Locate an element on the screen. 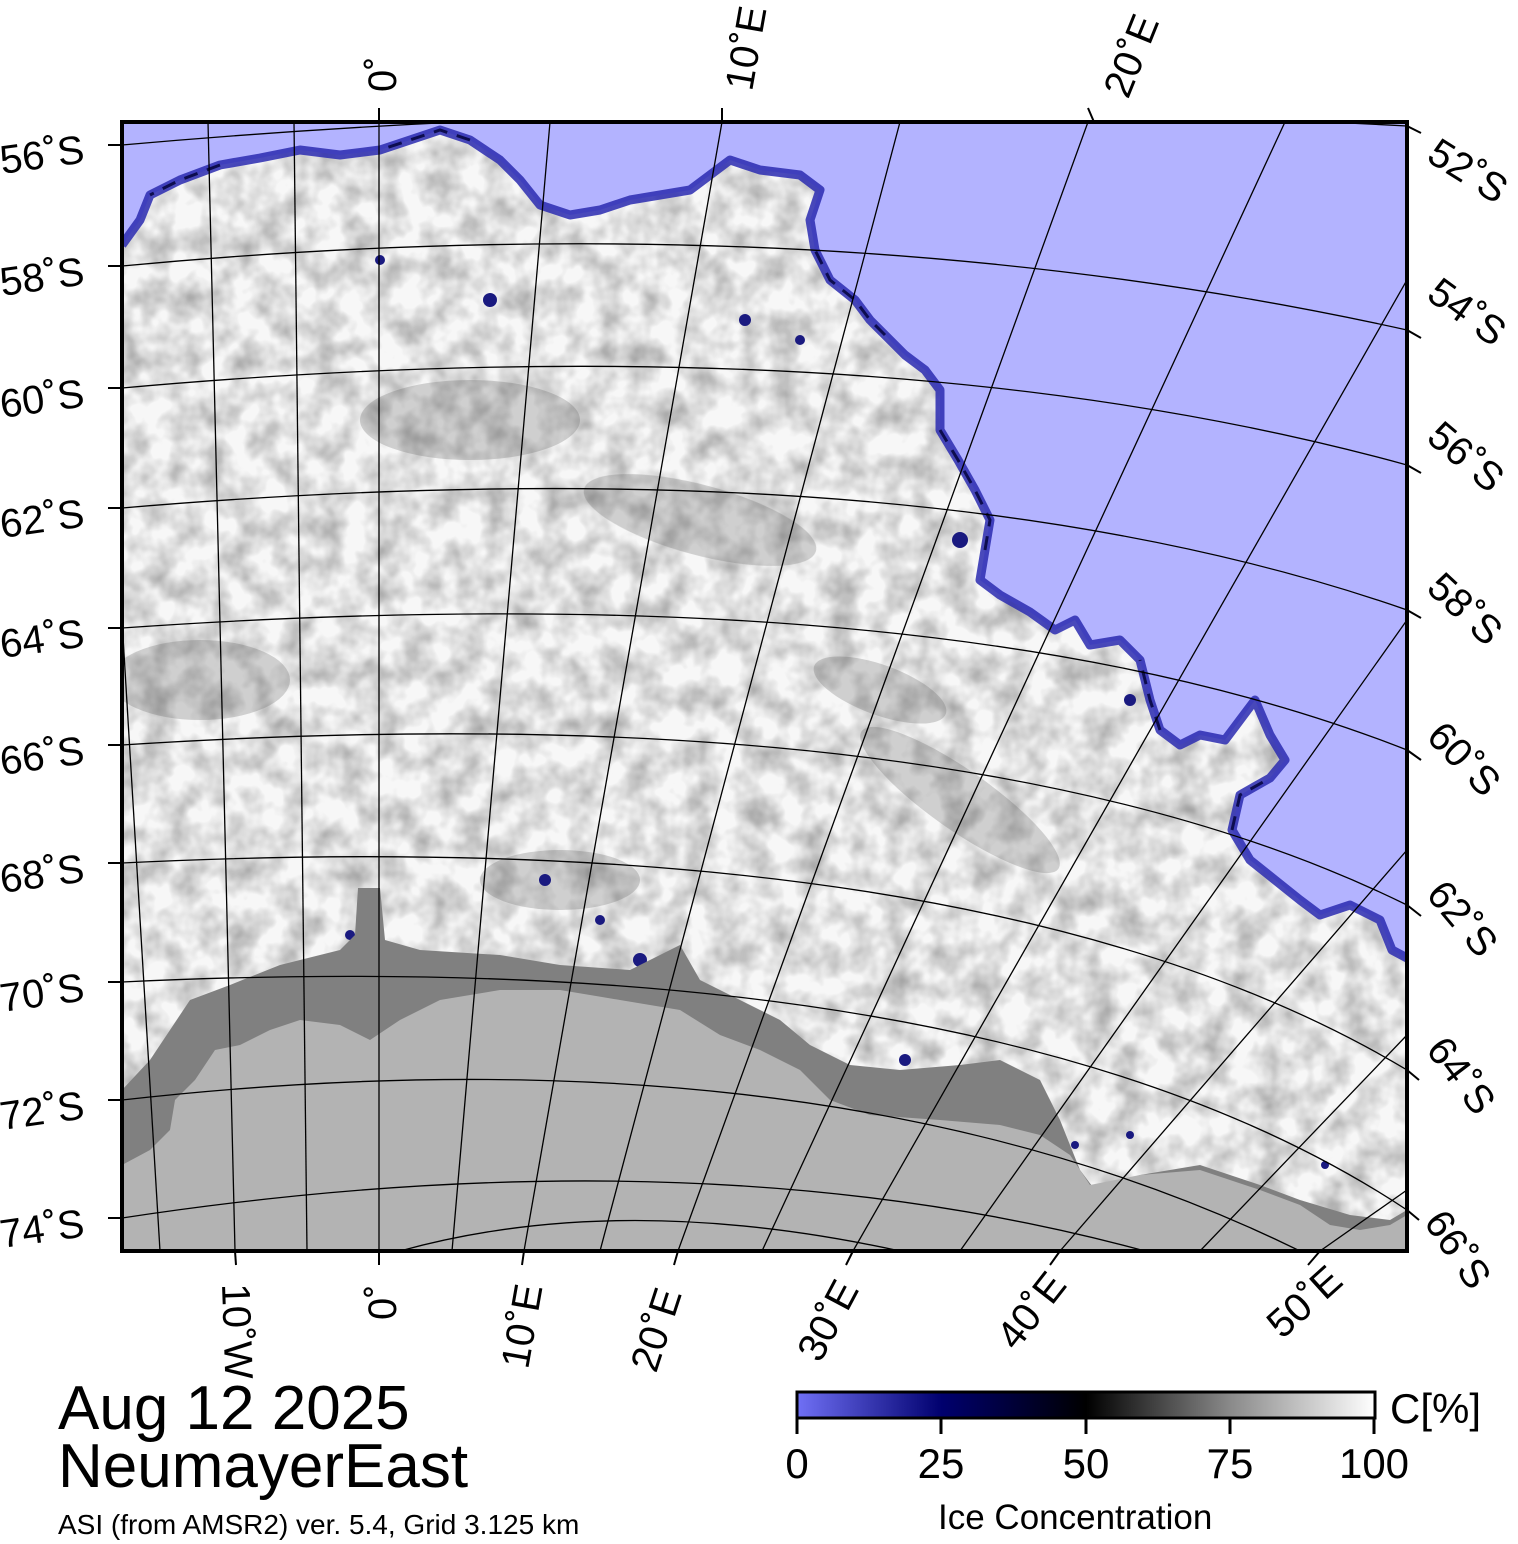 The height and width of the screenshot is (1544, 1518). colorbar-tick-label: 0 is located at coordinates (797, 1463).